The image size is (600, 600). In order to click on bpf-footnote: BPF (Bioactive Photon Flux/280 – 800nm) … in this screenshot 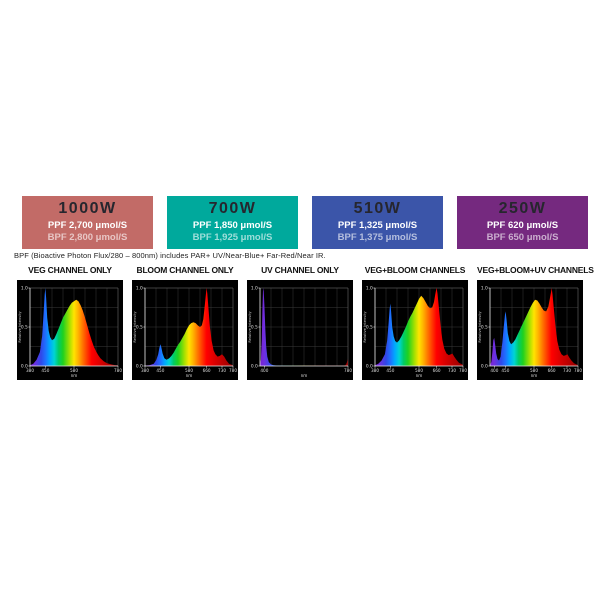, I will do `click(170, 255)`.